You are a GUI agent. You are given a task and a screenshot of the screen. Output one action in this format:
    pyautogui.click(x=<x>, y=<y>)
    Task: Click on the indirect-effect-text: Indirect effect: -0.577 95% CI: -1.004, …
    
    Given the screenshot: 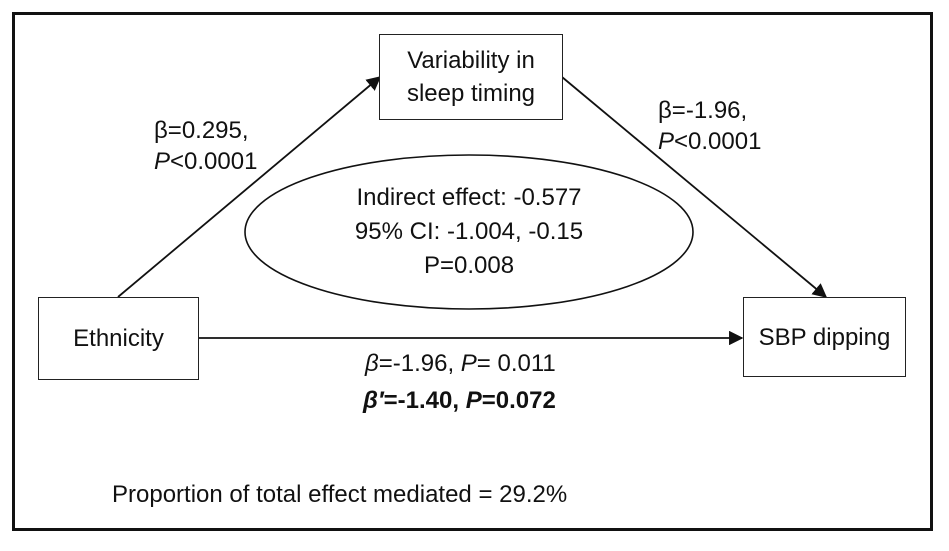 What is the action you would take?
    pyautogui.click(x=469, y=232)
    